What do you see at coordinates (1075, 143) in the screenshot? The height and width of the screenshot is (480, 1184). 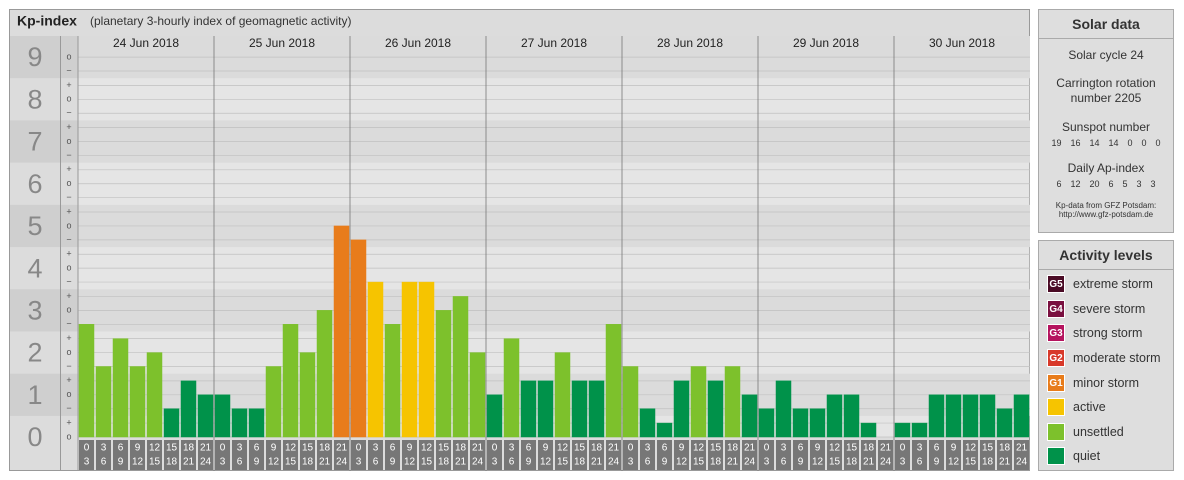 I see `sunspots-value: 16` at bounding box center [1075, 143].